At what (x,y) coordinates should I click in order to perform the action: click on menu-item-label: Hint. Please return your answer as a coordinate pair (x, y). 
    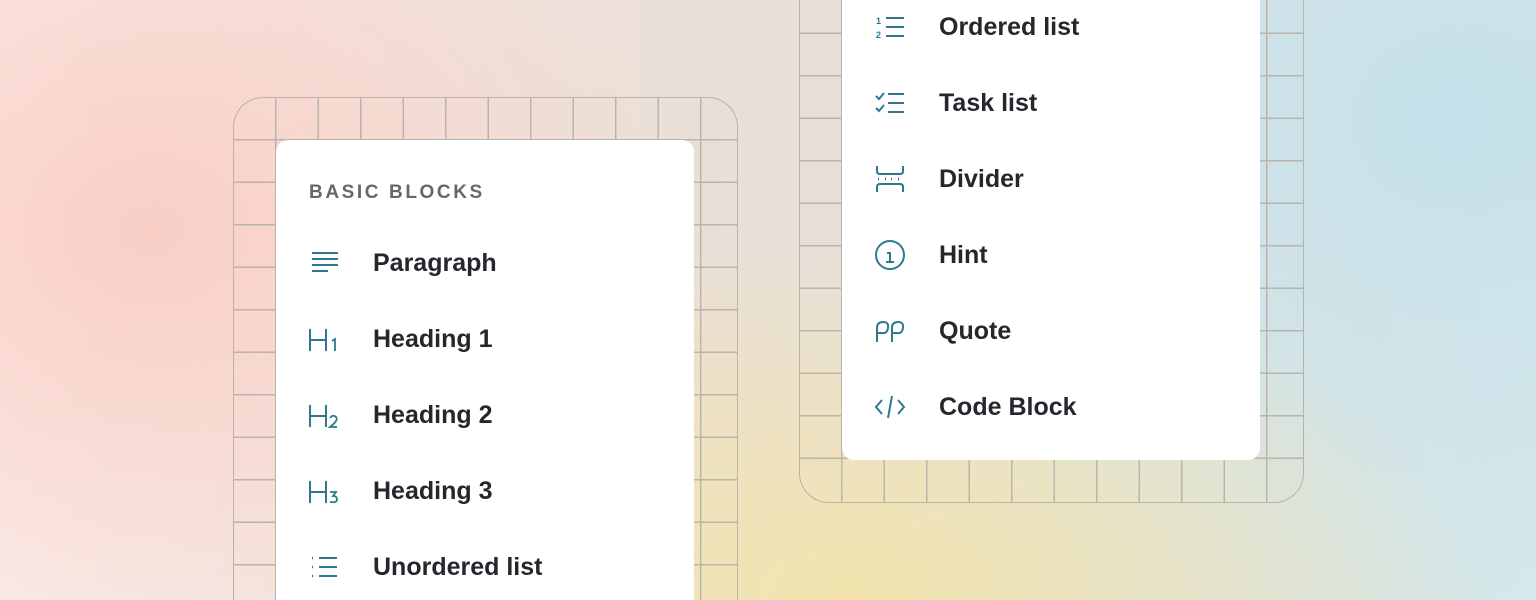
    Looking at the image, I should click on (963, 254).